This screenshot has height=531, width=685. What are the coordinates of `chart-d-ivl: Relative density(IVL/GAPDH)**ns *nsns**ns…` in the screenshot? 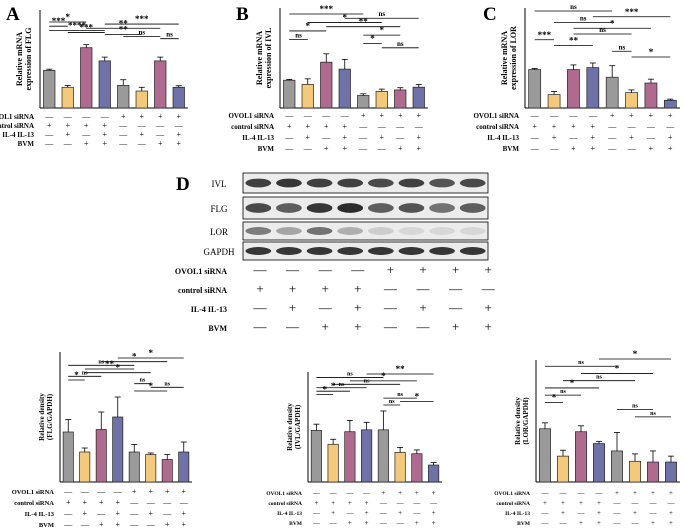 It's located at (354, 445).